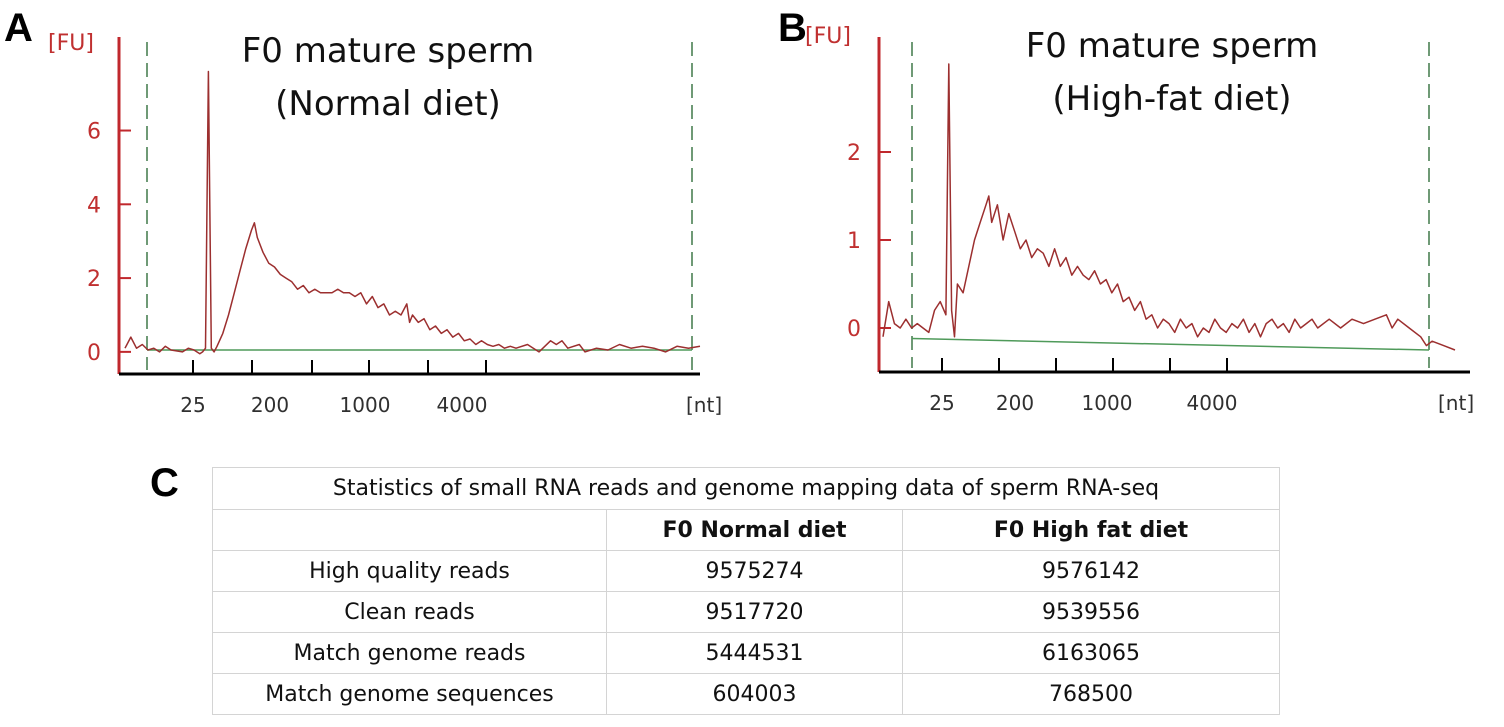  What do you see at coordinates (18, 28) in the screenshot?
I see `panel-label-a: A` at bounding box center [18, 28].